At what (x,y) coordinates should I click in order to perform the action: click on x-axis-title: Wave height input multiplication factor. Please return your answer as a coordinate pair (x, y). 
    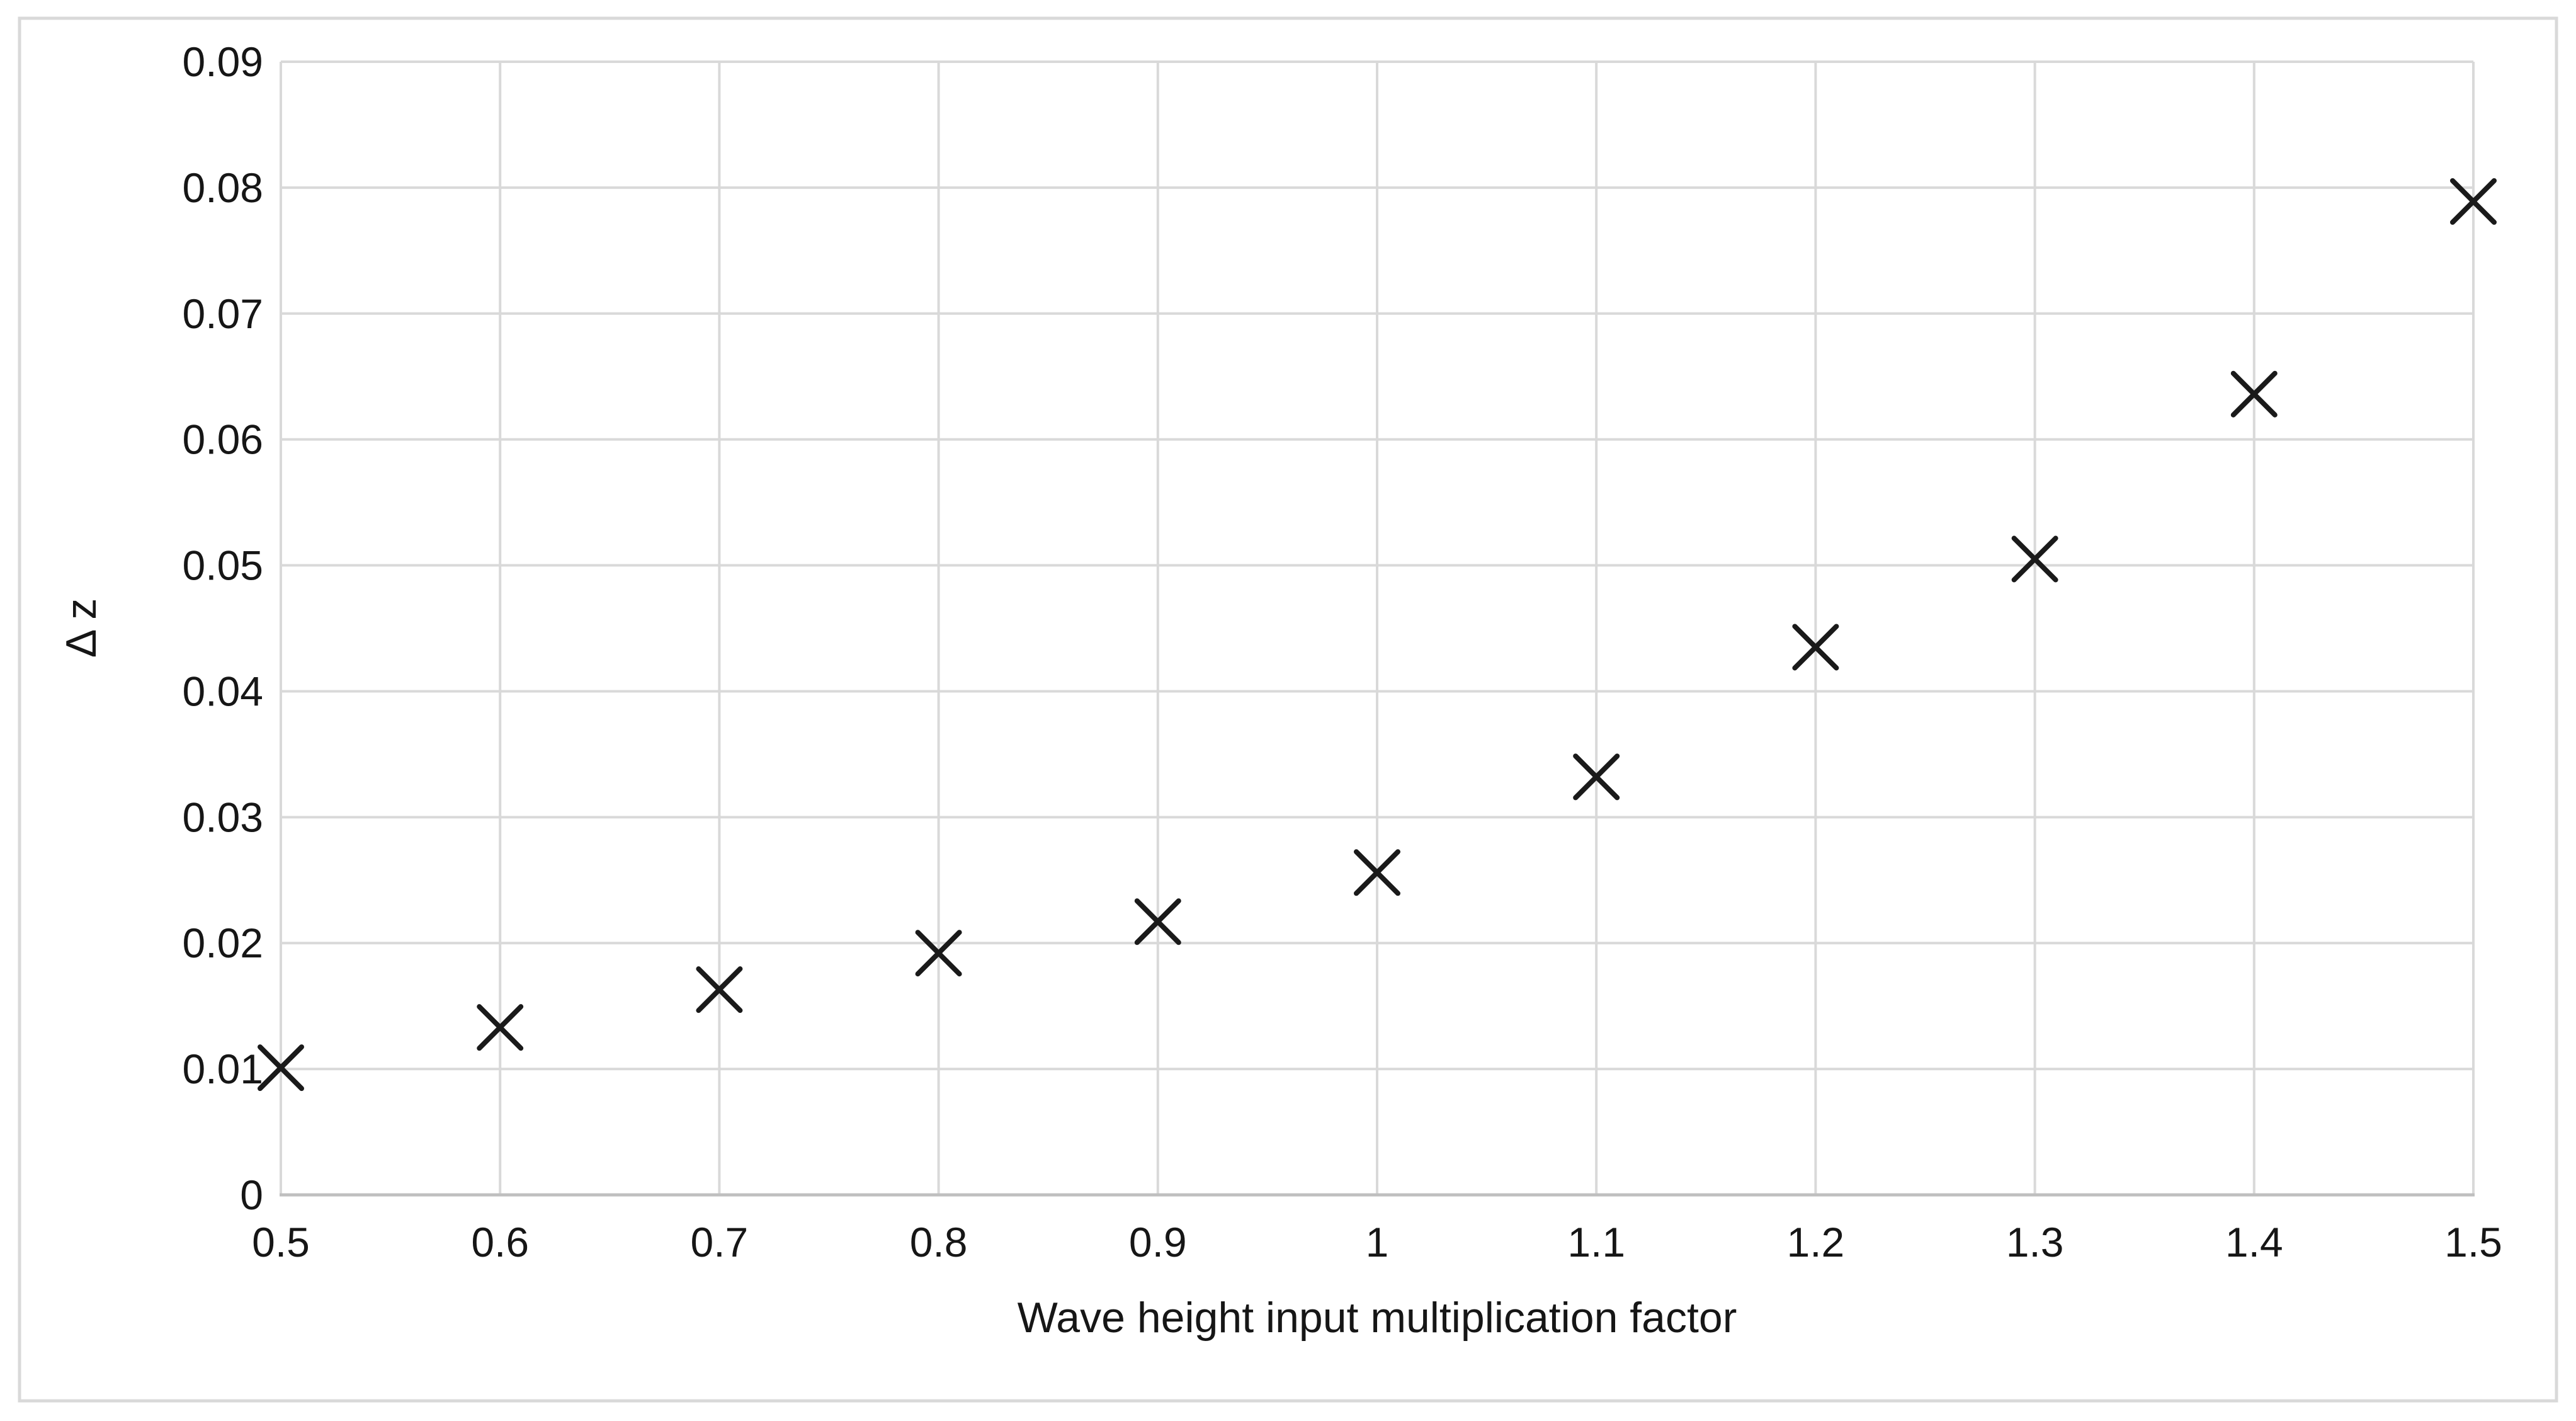
    Looking at the image, I should click on (1377, 1318).